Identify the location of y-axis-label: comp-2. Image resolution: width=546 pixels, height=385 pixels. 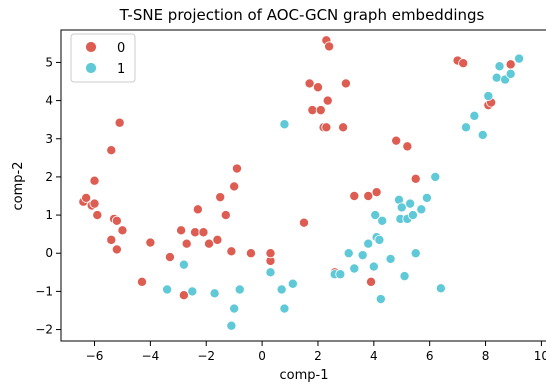
(18, 186).